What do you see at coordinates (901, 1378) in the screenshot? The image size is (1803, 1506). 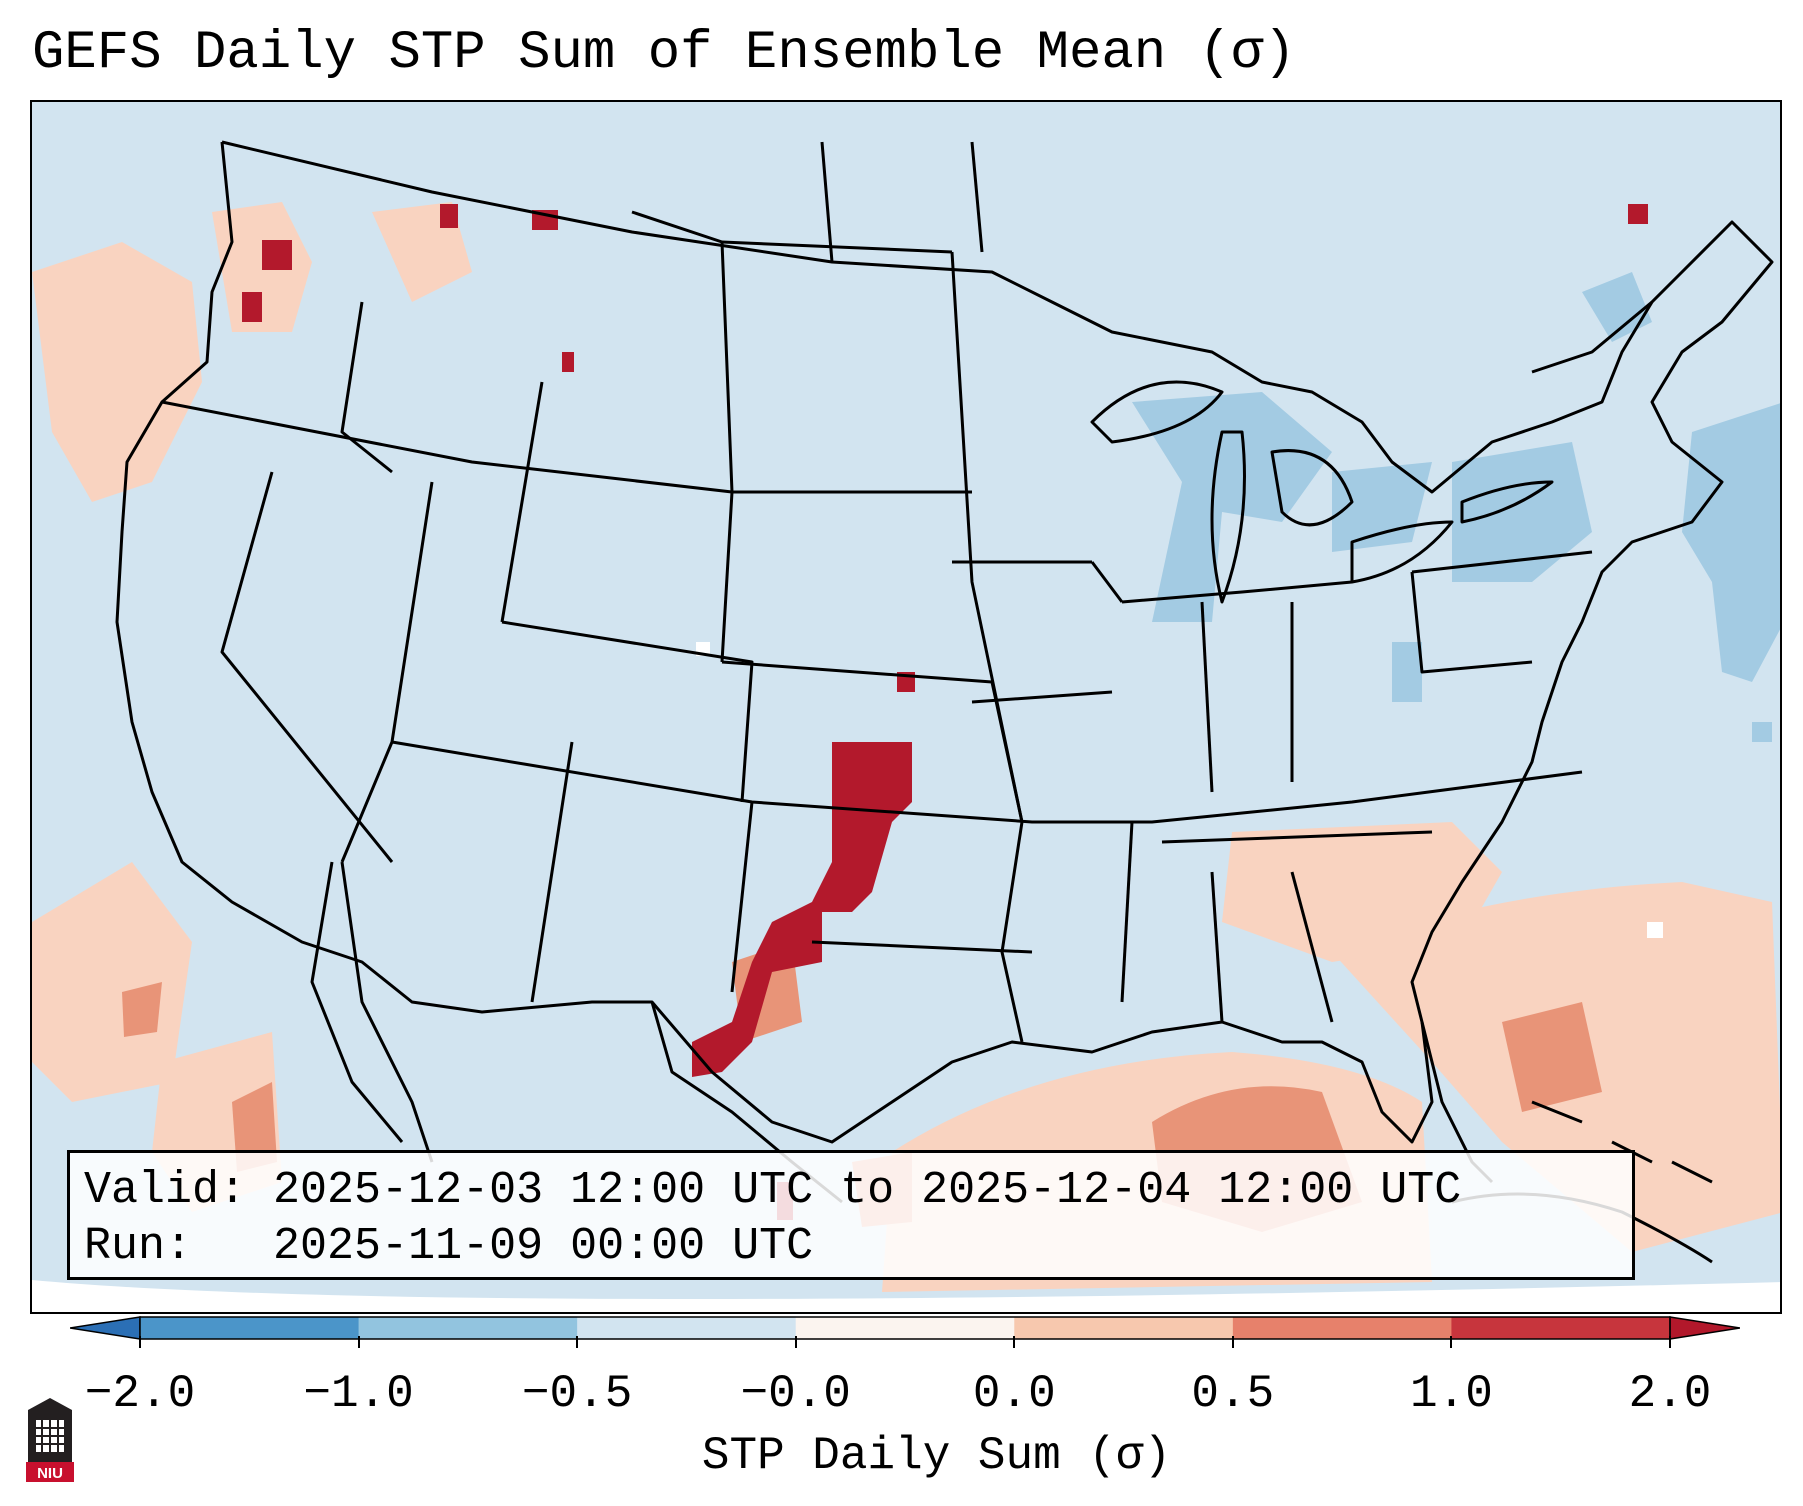 I see `colorbar-ticks: −2.0 −1.0 −0.5 −0.0 0.0 0.5 1.0 2.0` at bounding box center [901, 1378].